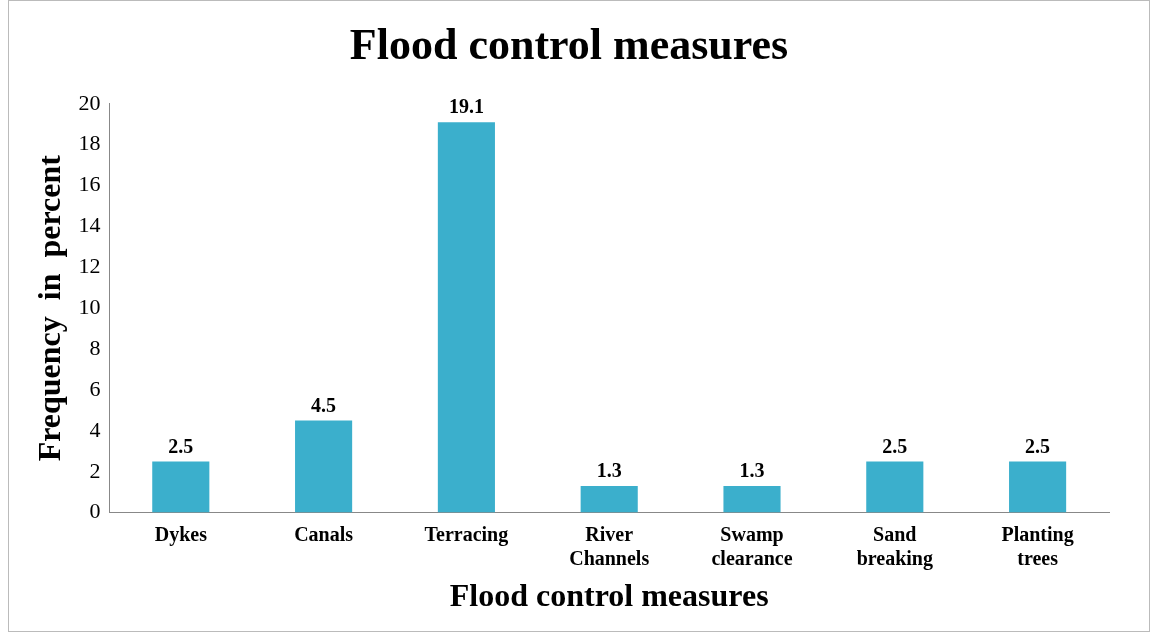  I want to click on y-tick-label: 12, so click(89, 266).